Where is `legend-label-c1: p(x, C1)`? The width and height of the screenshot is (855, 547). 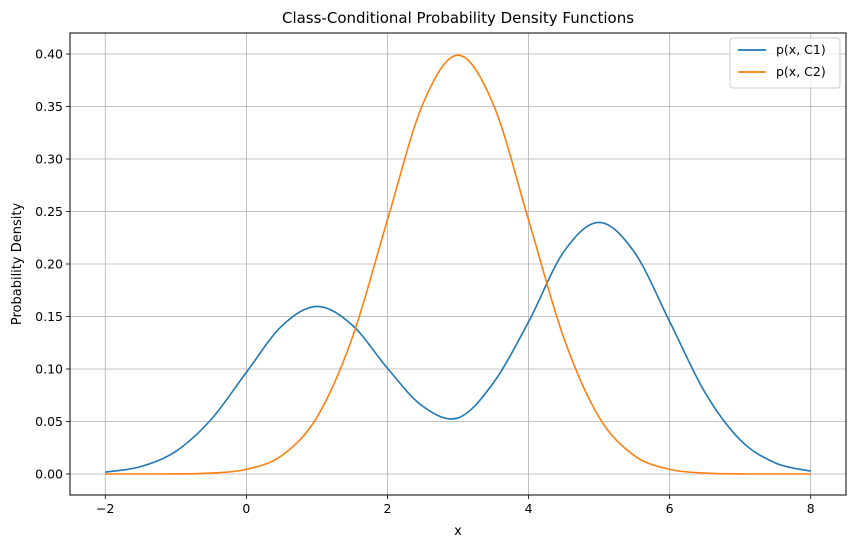 legend-label-c1: p(x, C1) is located at coordinates (801, 49).